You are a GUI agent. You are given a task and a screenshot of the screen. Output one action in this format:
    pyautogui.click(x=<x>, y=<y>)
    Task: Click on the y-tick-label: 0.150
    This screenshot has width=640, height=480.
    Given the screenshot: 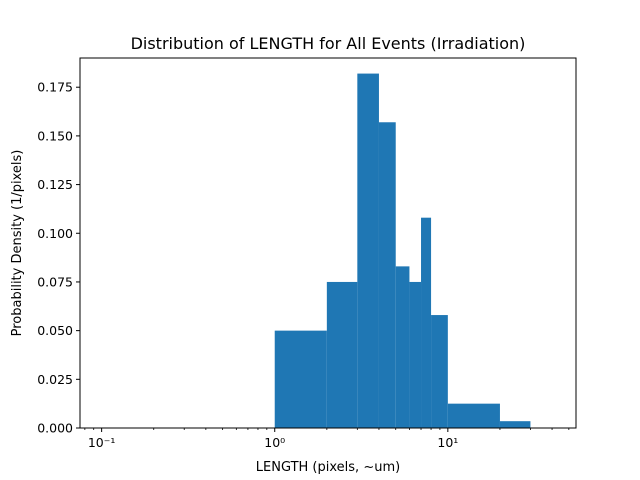 What is the action you would take?
    pyautogui.click(x=55, y=135)
    